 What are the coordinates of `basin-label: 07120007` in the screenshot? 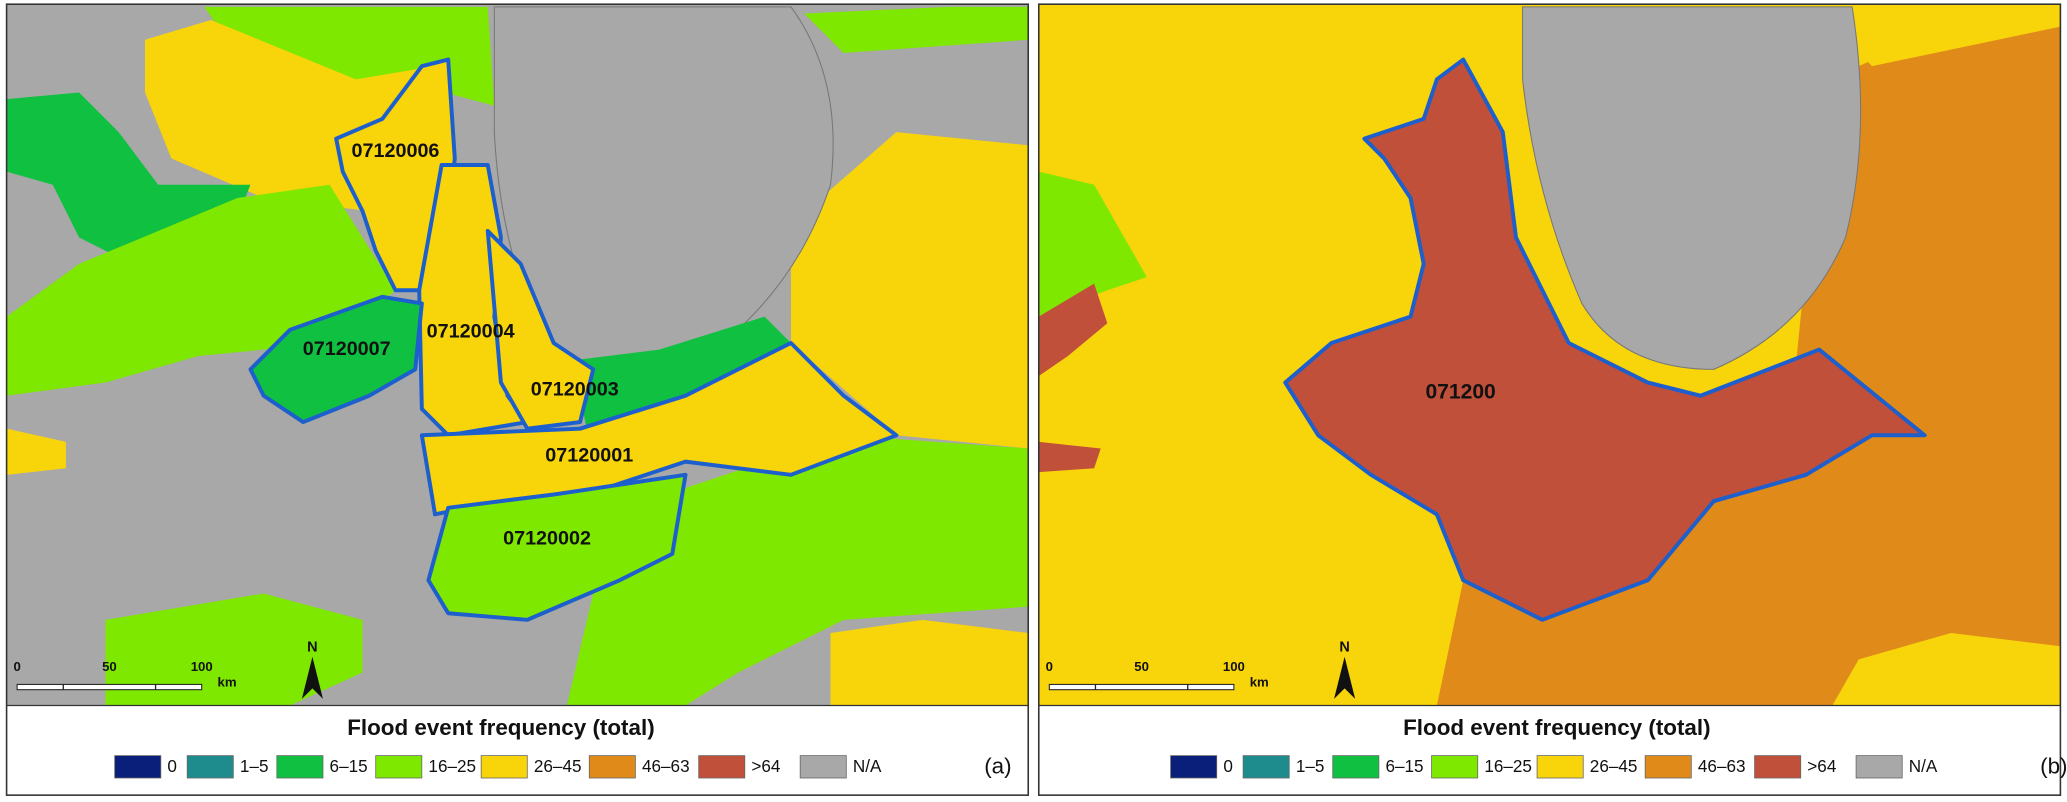 It's located at (347, 349).